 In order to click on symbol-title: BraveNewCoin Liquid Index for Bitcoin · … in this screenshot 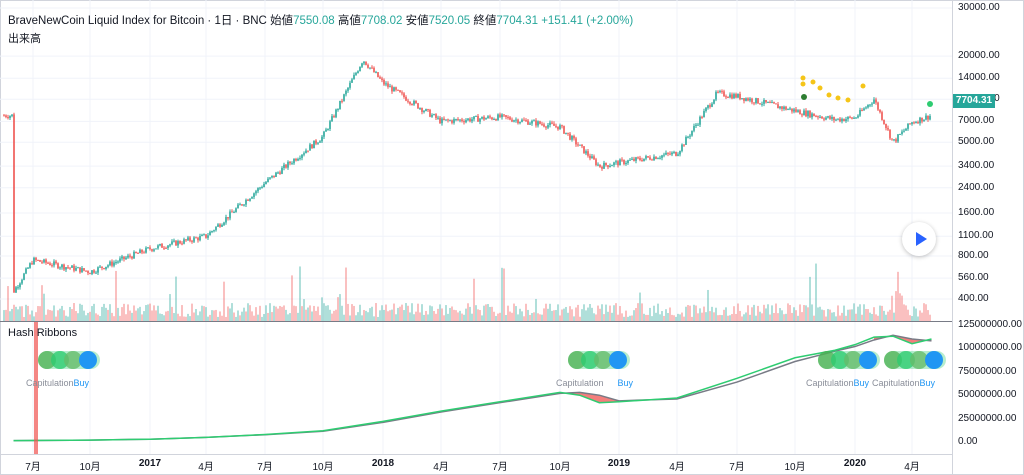, I will do `click(137, 21)`.